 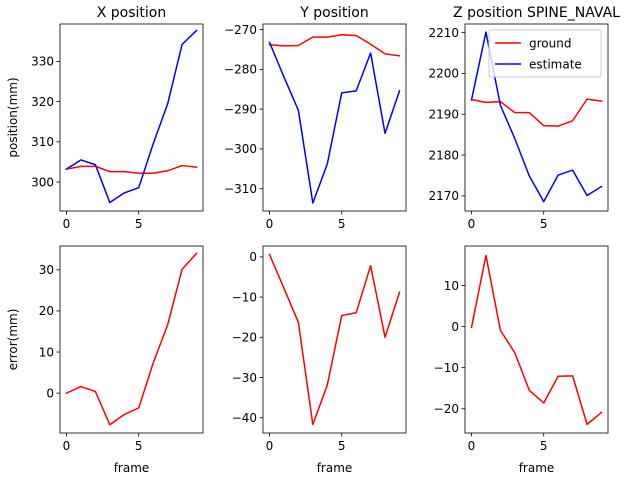 What do you see at coordinates (555, 64) in the screenshot?
I see `legend-label-estimate: estimate` at bounding box center [555, 64].